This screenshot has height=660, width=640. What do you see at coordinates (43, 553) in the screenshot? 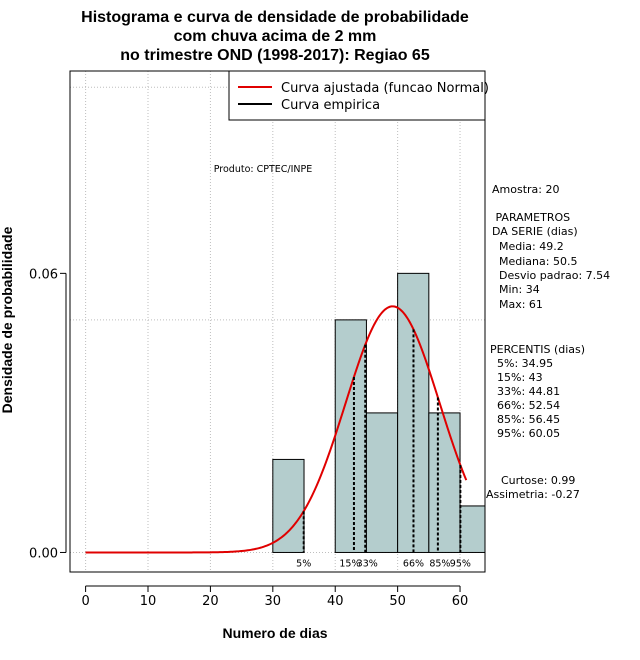
I see `y-tick-label: 0.00` at bounding box center [43, 553].